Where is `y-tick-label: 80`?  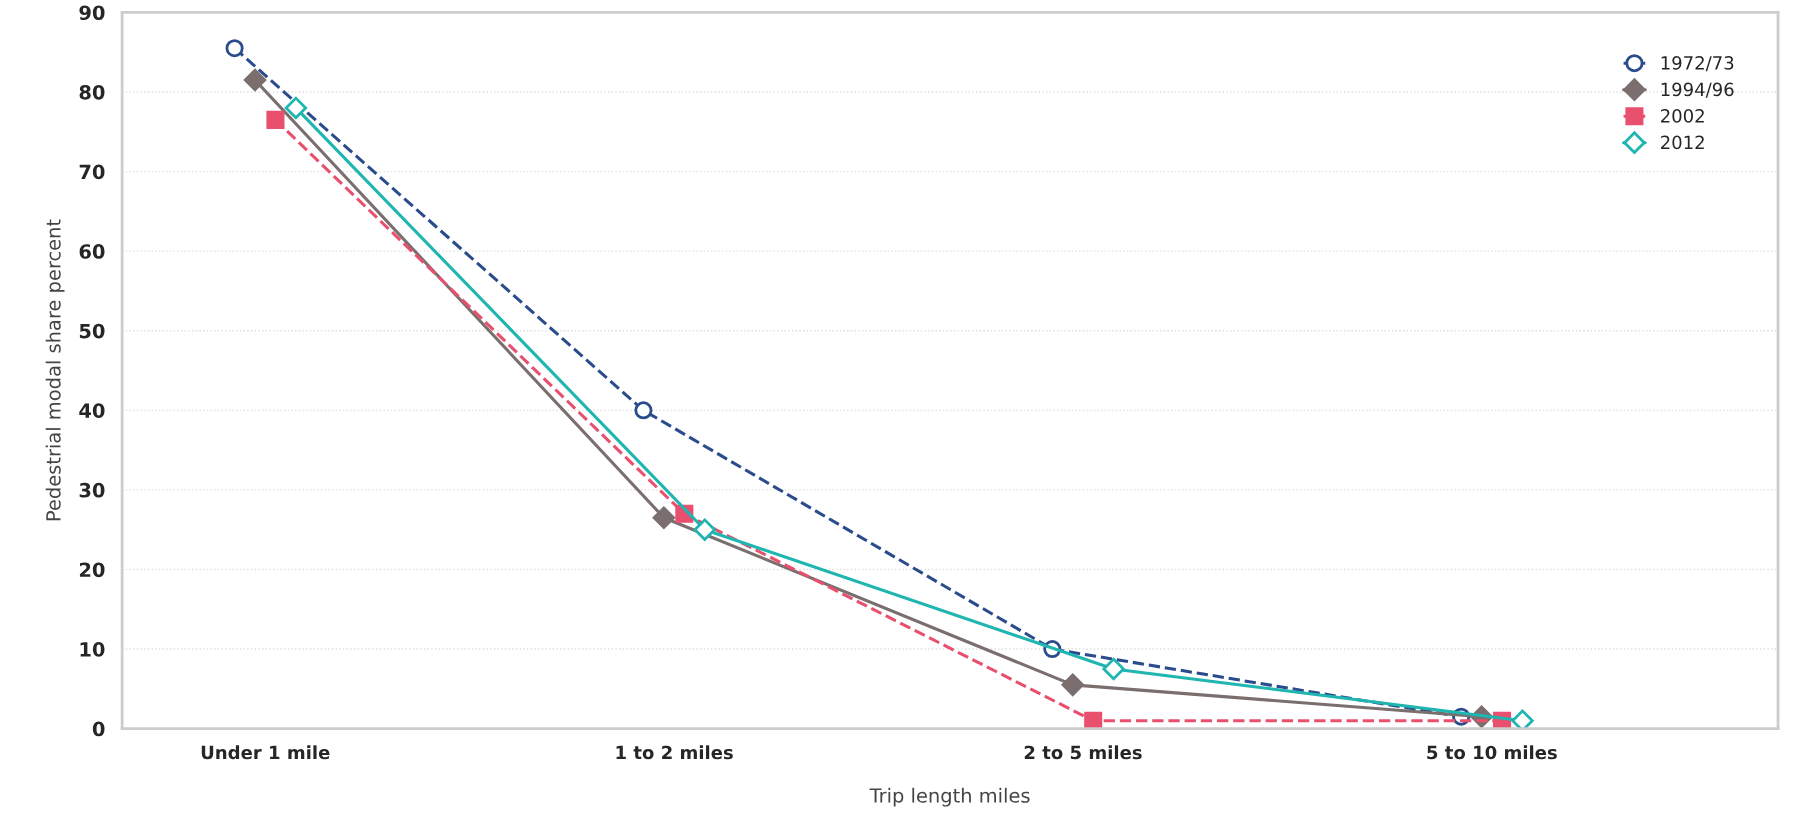
y-tick-label: 80 is located at coordinates (92, 92).